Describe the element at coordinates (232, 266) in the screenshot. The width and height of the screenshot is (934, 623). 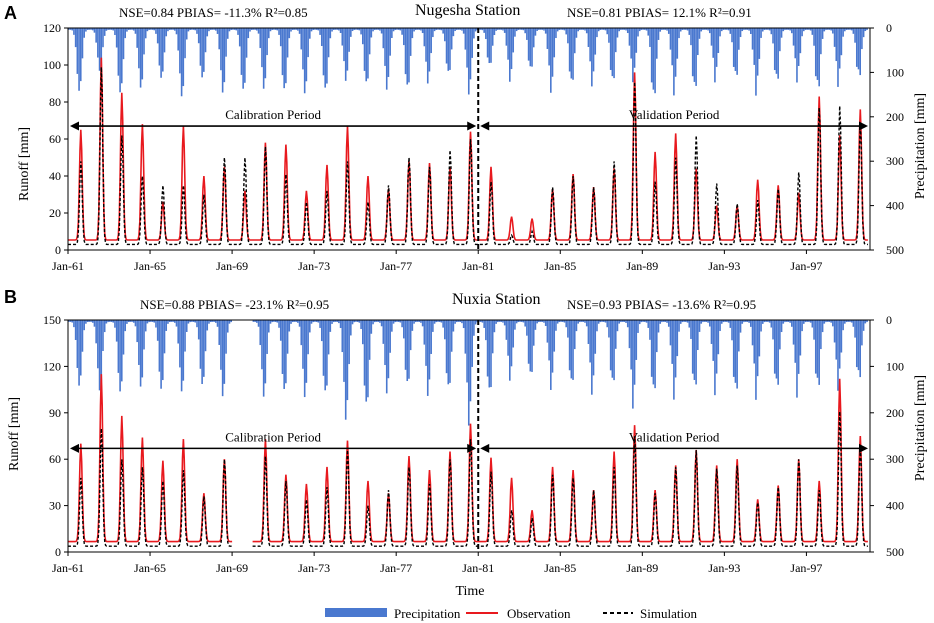
I see `x-tick-label: Jan-69` at that location.